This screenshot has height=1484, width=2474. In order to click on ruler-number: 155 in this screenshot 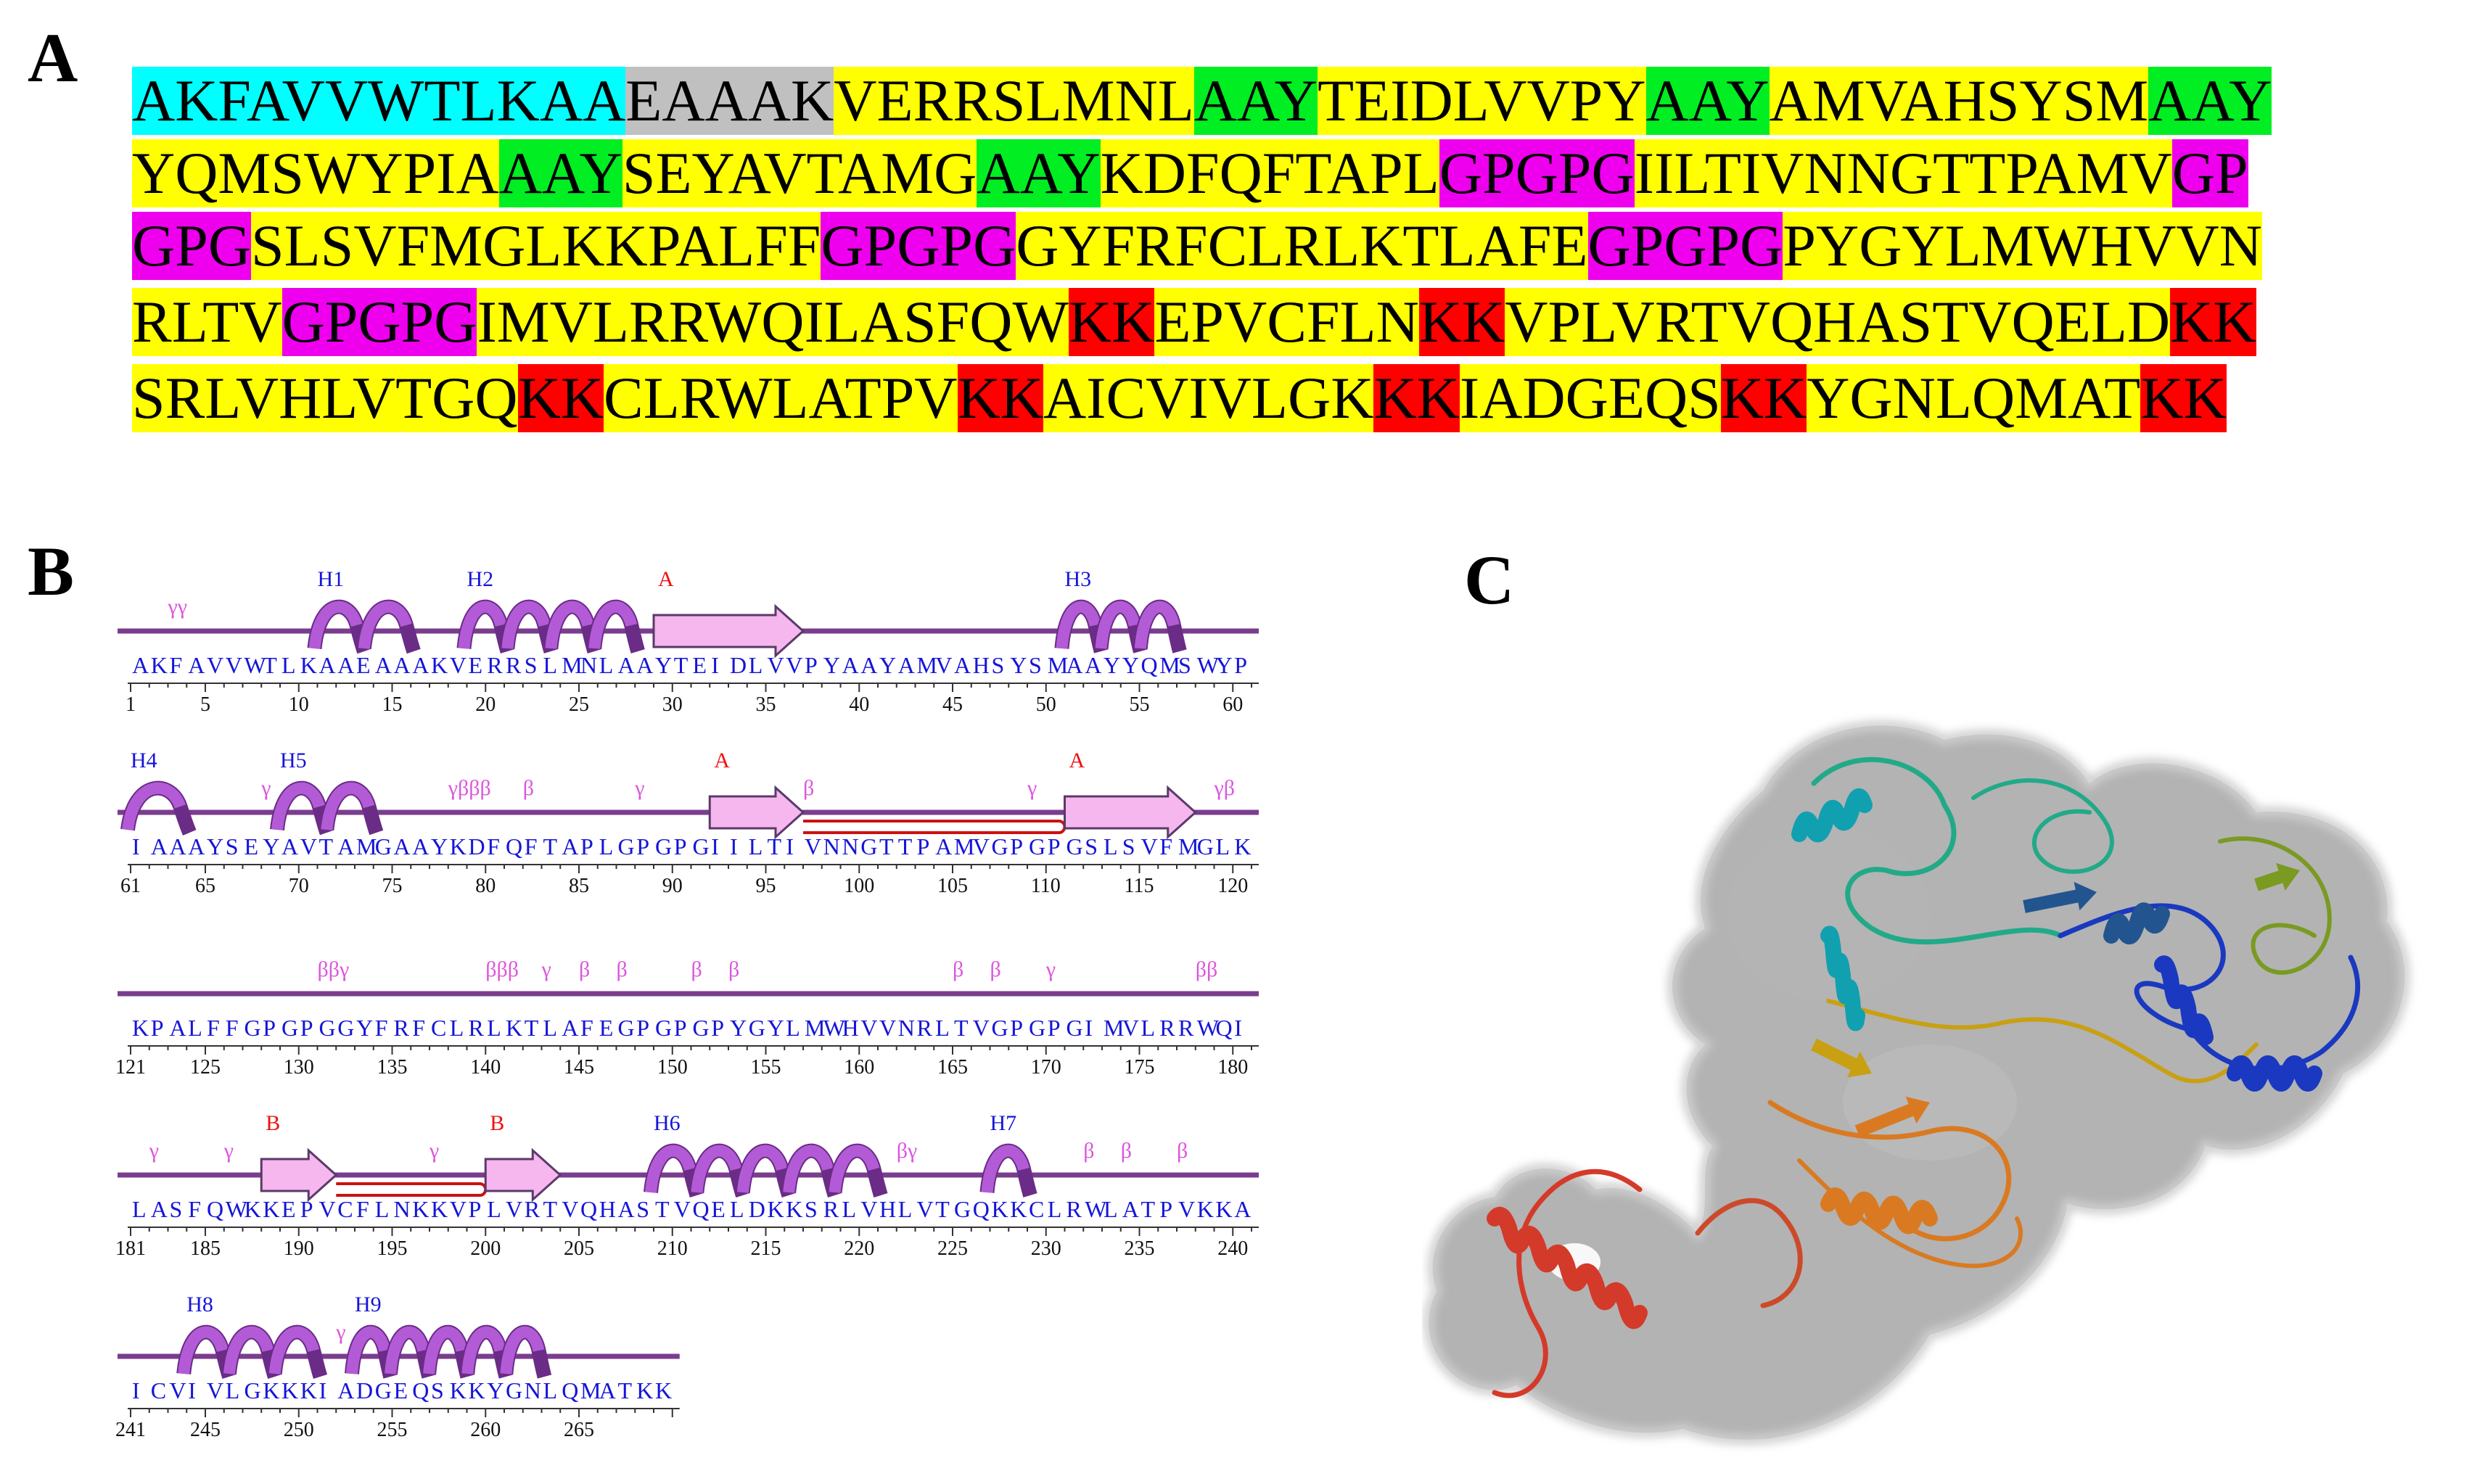, I will do `click(766, 1067)`.